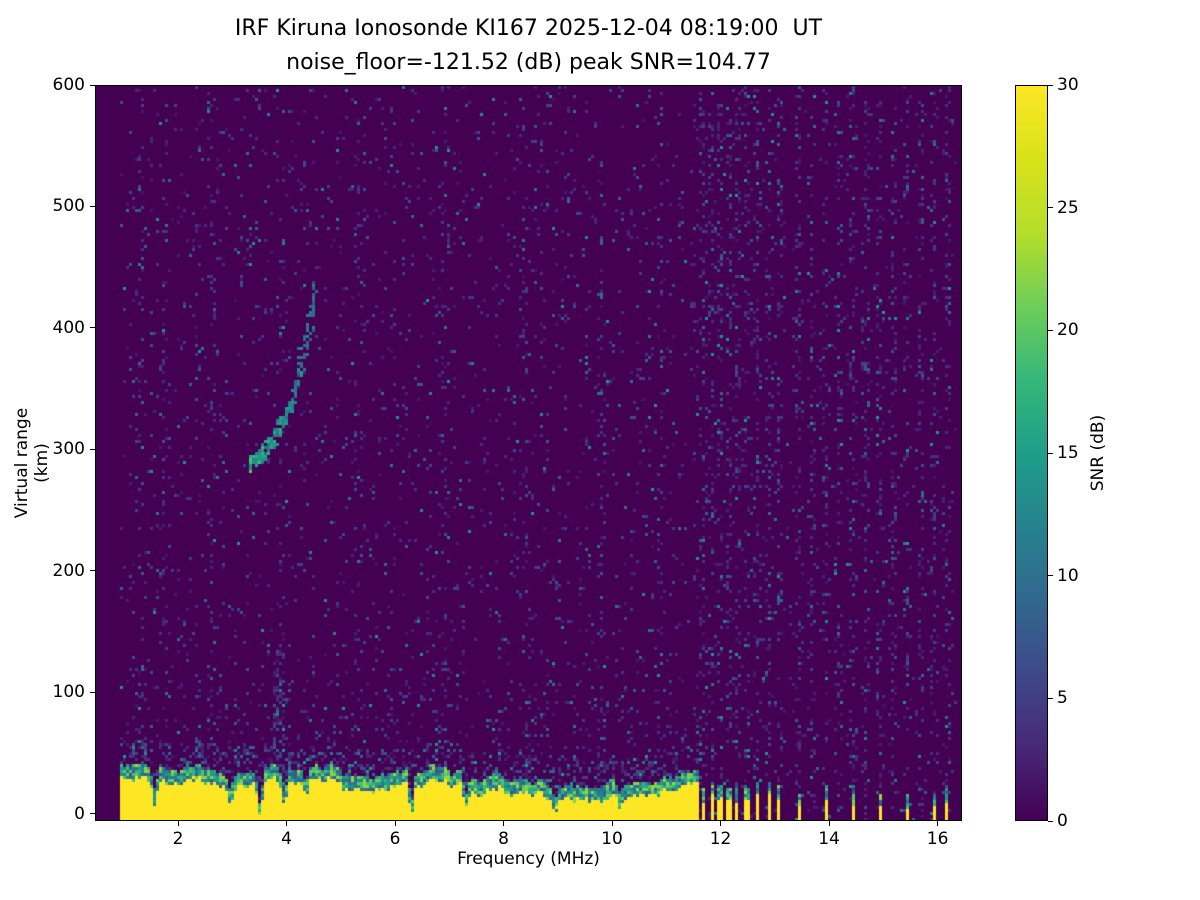 Image resolution: width=1200 pixels, height=900 pixels. I want to click on y-tick-label: 500, so click(68, 206).